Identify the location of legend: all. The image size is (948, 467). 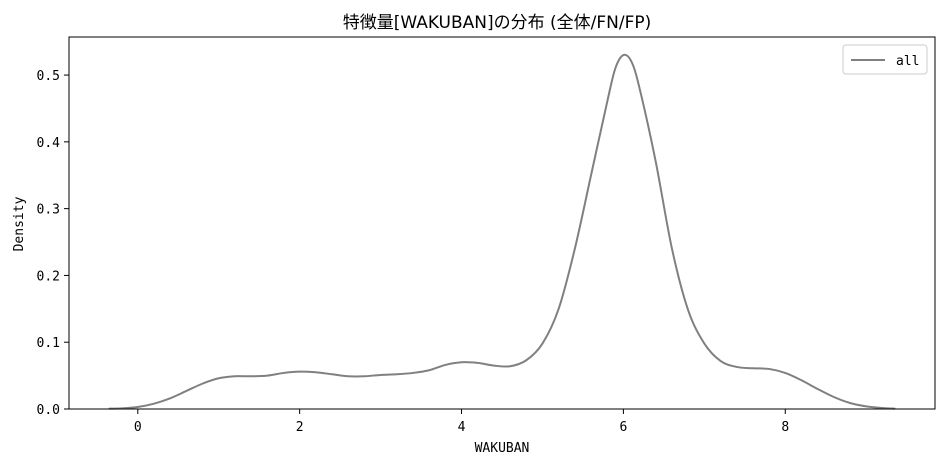
(885, 59).